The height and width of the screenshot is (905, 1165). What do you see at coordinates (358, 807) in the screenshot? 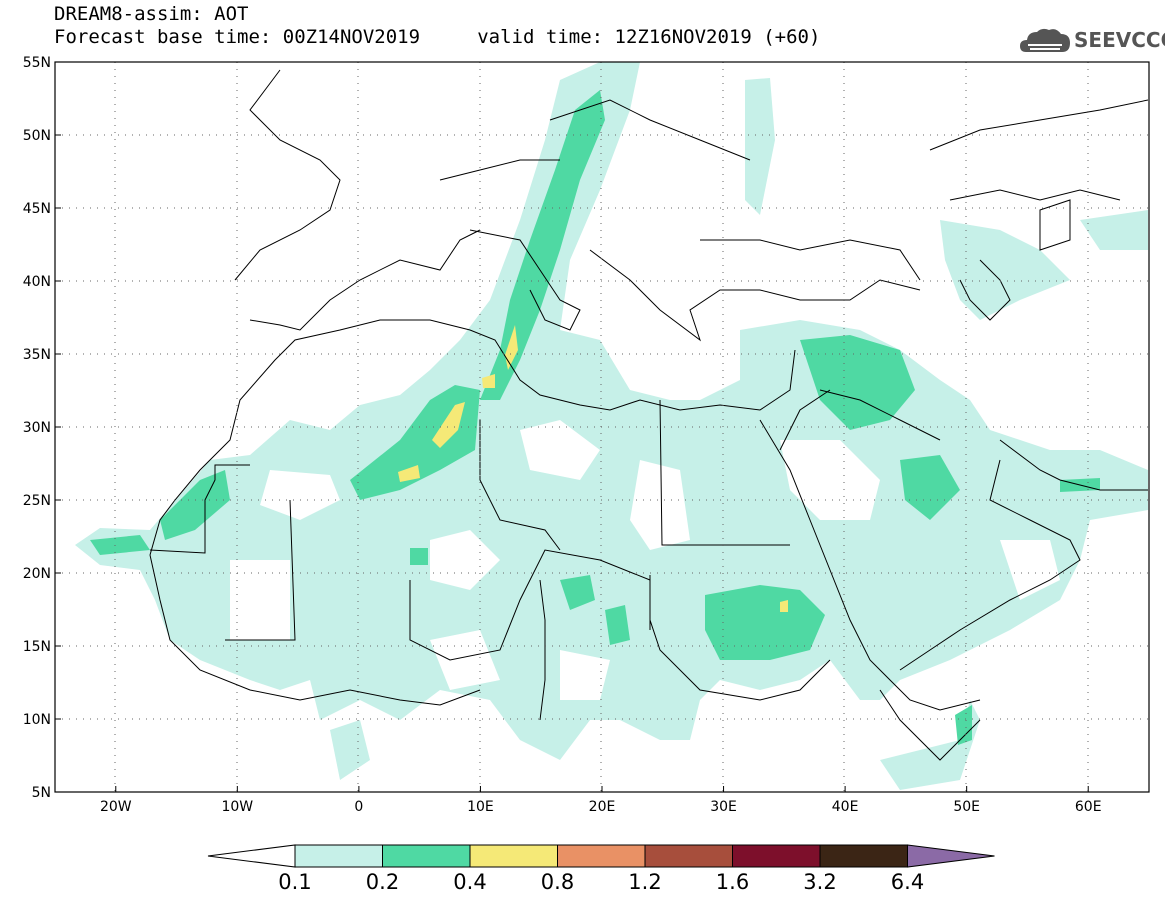
I see `lon-label: 0` at bounding box center [358, 807].